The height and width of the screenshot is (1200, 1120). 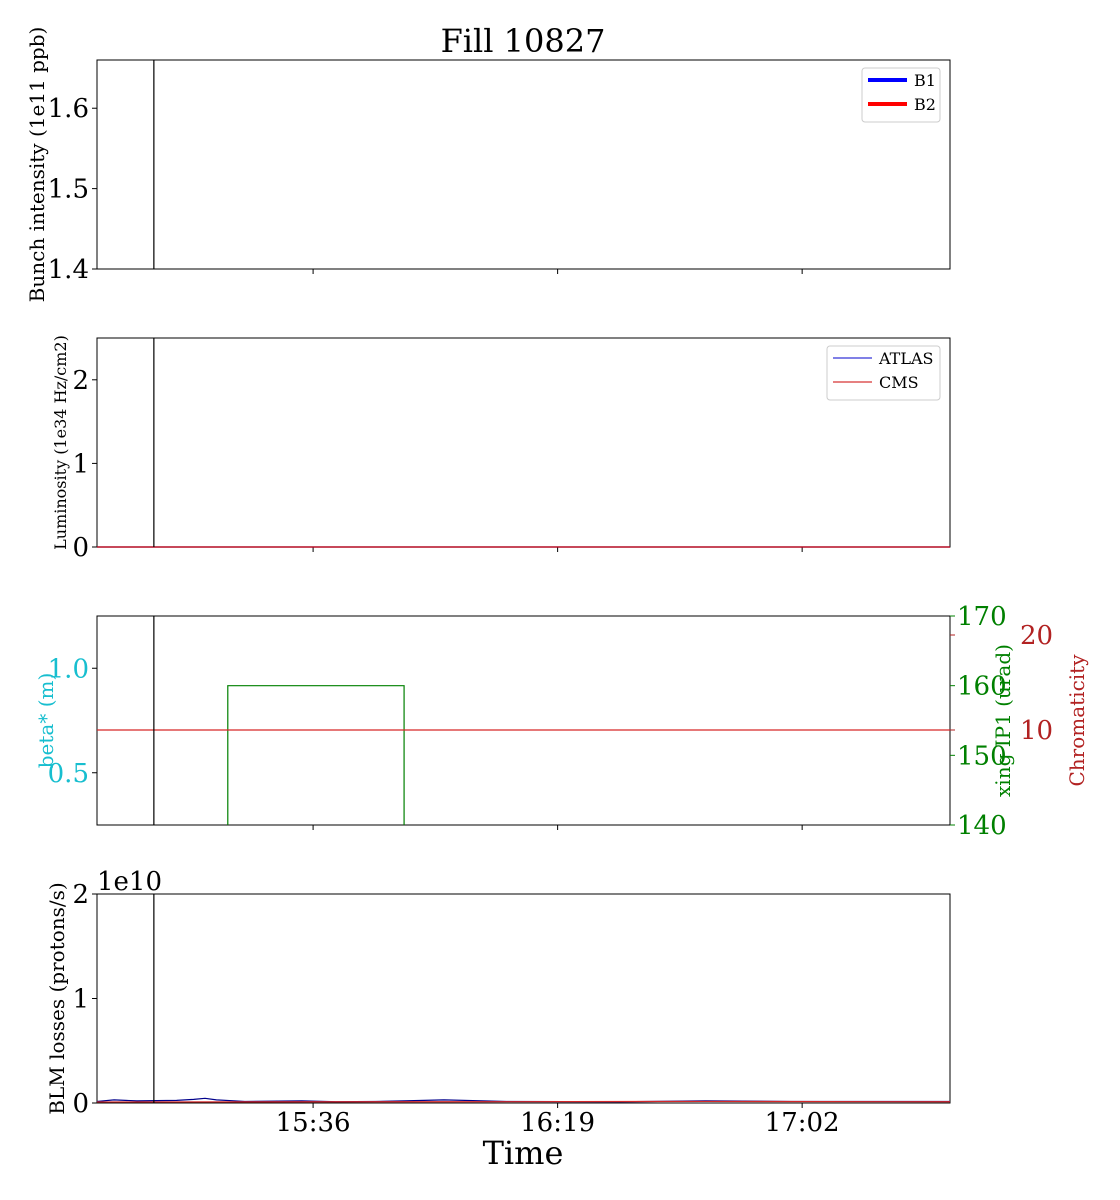 I want to click on chart-title: Fill 10827, so click(x=523, y=41).